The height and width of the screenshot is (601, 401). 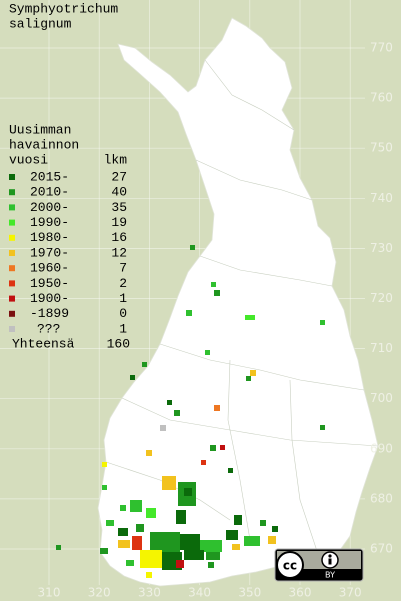 What do you see at coordinates (119, 192) in the screenshot?
I see `legend-count: 40` at bounding box center [119, 192].